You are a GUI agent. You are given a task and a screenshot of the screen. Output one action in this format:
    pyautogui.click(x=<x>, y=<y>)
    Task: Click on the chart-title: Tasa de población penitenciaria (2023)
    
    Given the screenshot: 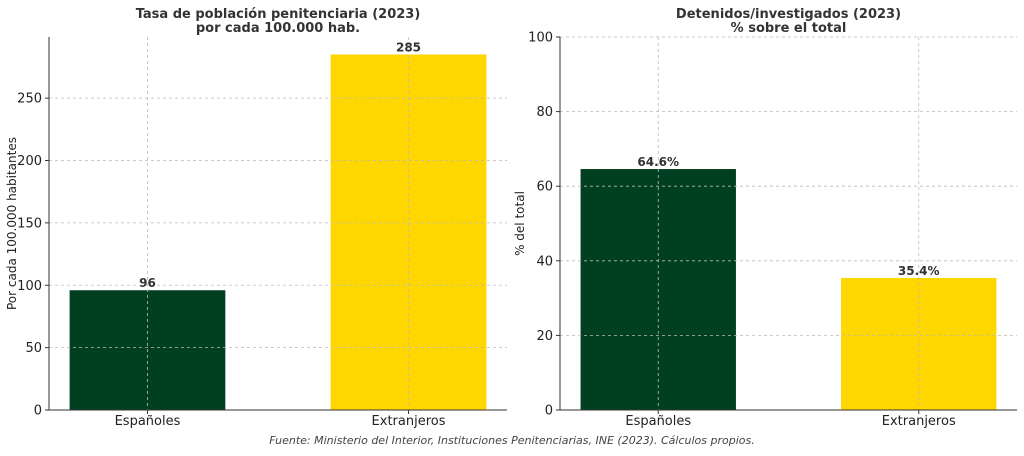 What is the action you would take?
    pyautogui.click(x=278, y=14)
    